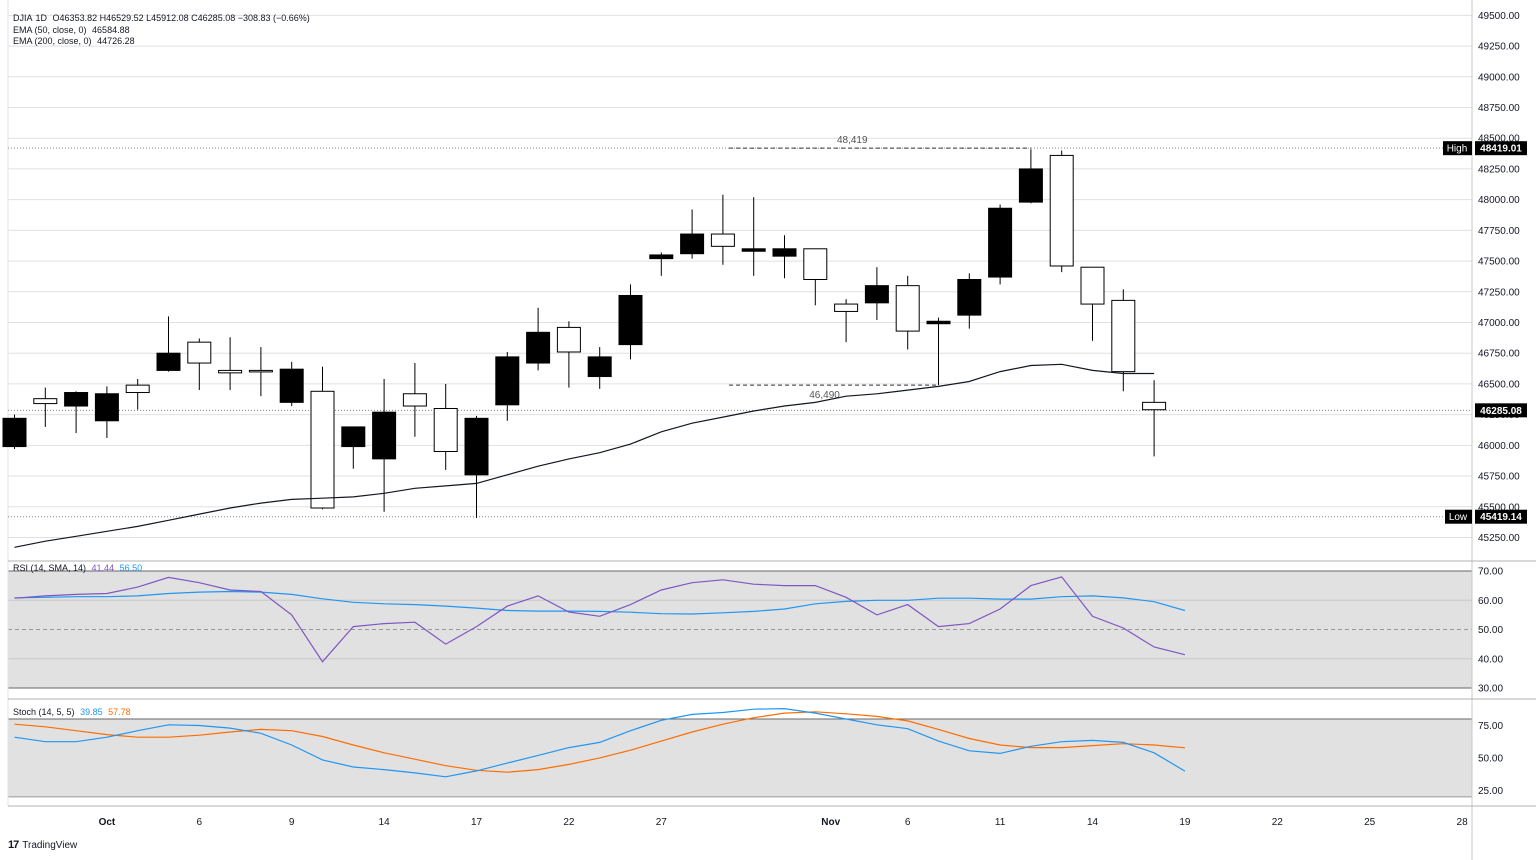 The width and height of the screenshot is (1536, 860). Describe the element at coordinates (103, 568) in the screenshot. I see `rsi-value: 41.44` at that location.